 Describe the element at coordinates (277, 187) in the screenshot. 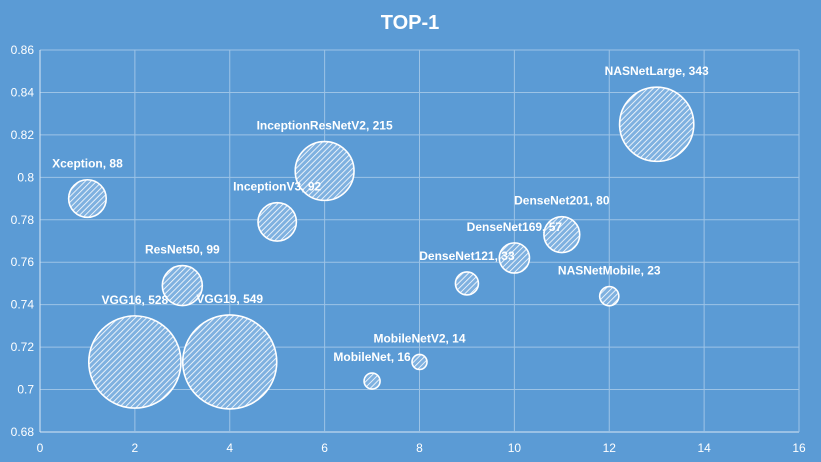

I see `bubble-label: InceptionV3, 92` at that location.